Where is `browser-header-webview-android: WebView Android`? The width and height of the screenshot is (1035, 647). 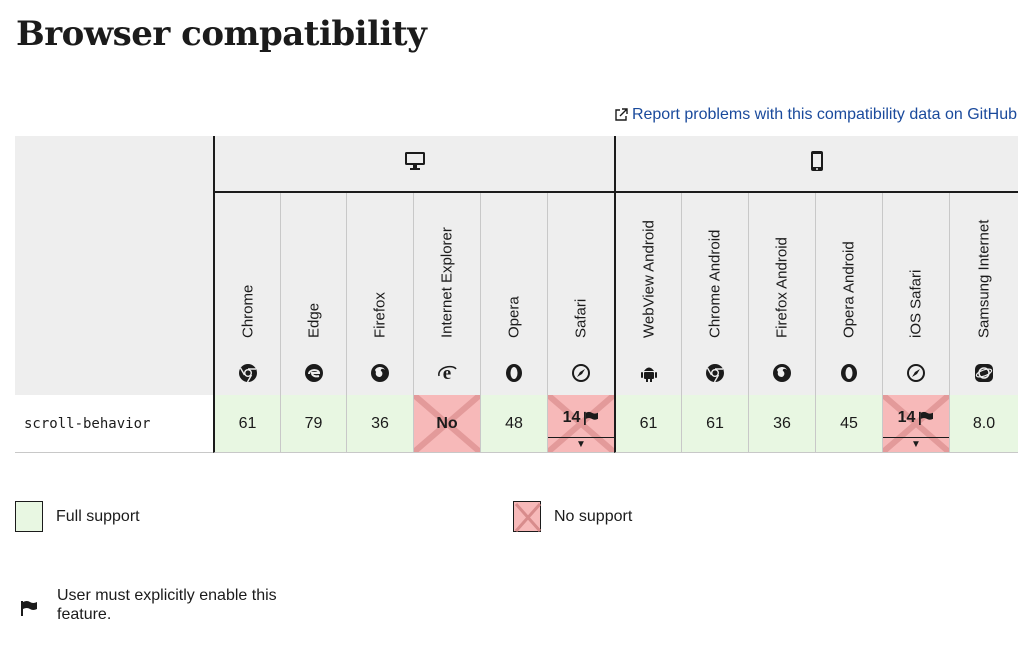 browser-header-webview-android: WebView Android is located at coordinates (647, 294).